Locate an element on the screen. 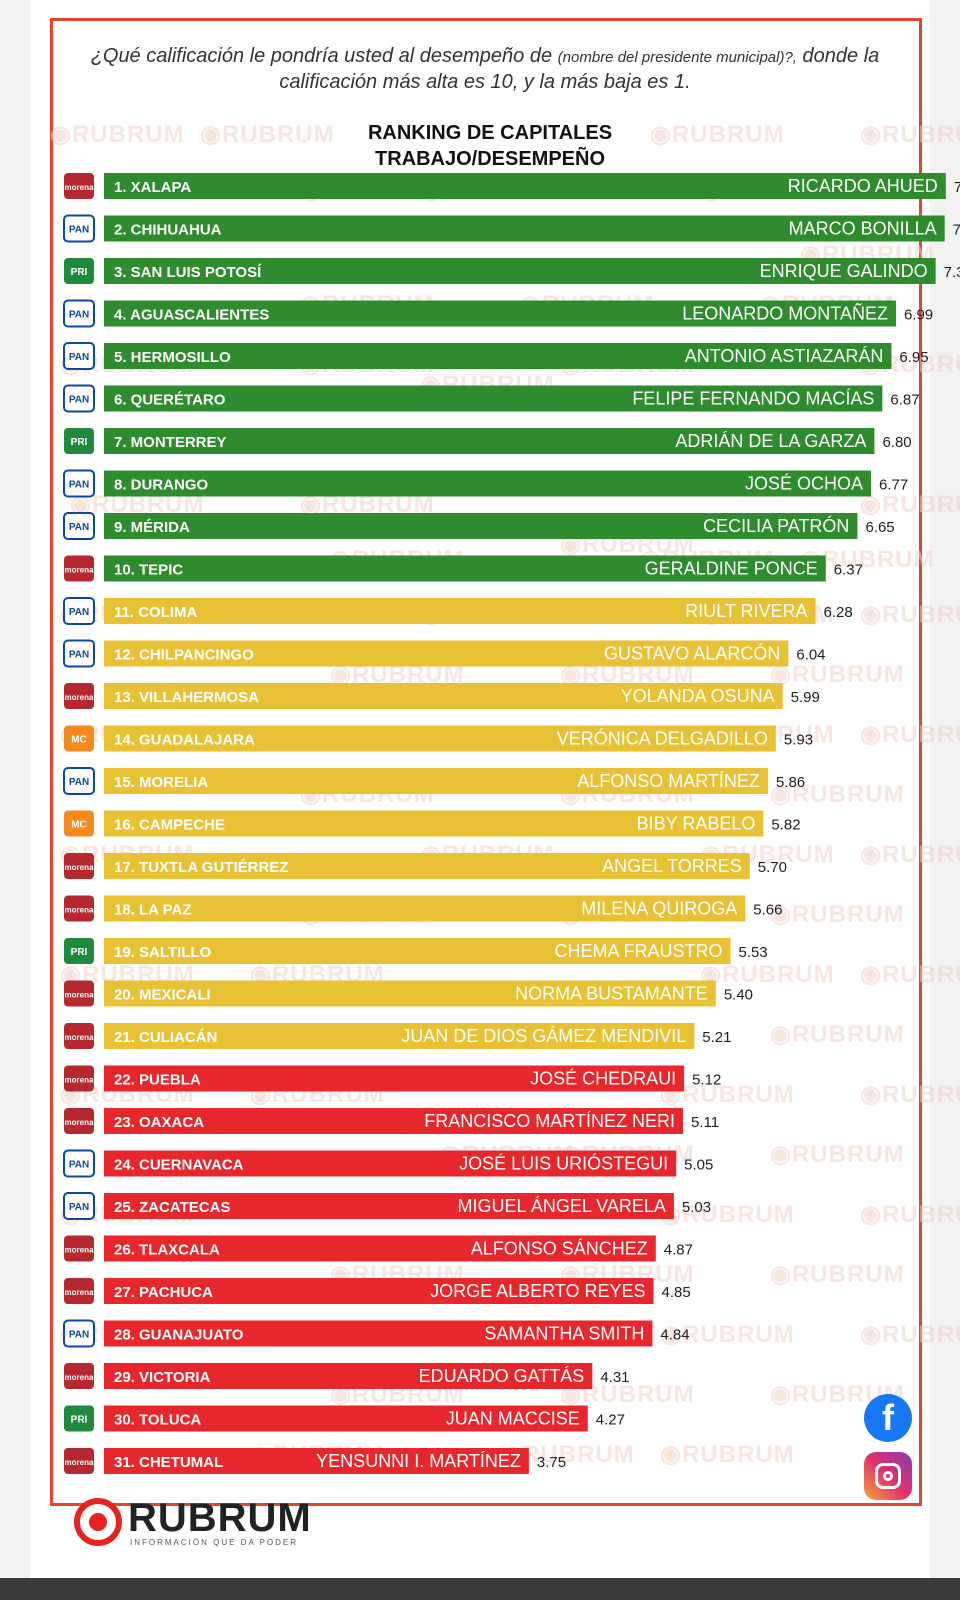 This screenshot has height=1600, width=960. city-label: 5. HERMOSILLO is located at coordinates (172, 357).